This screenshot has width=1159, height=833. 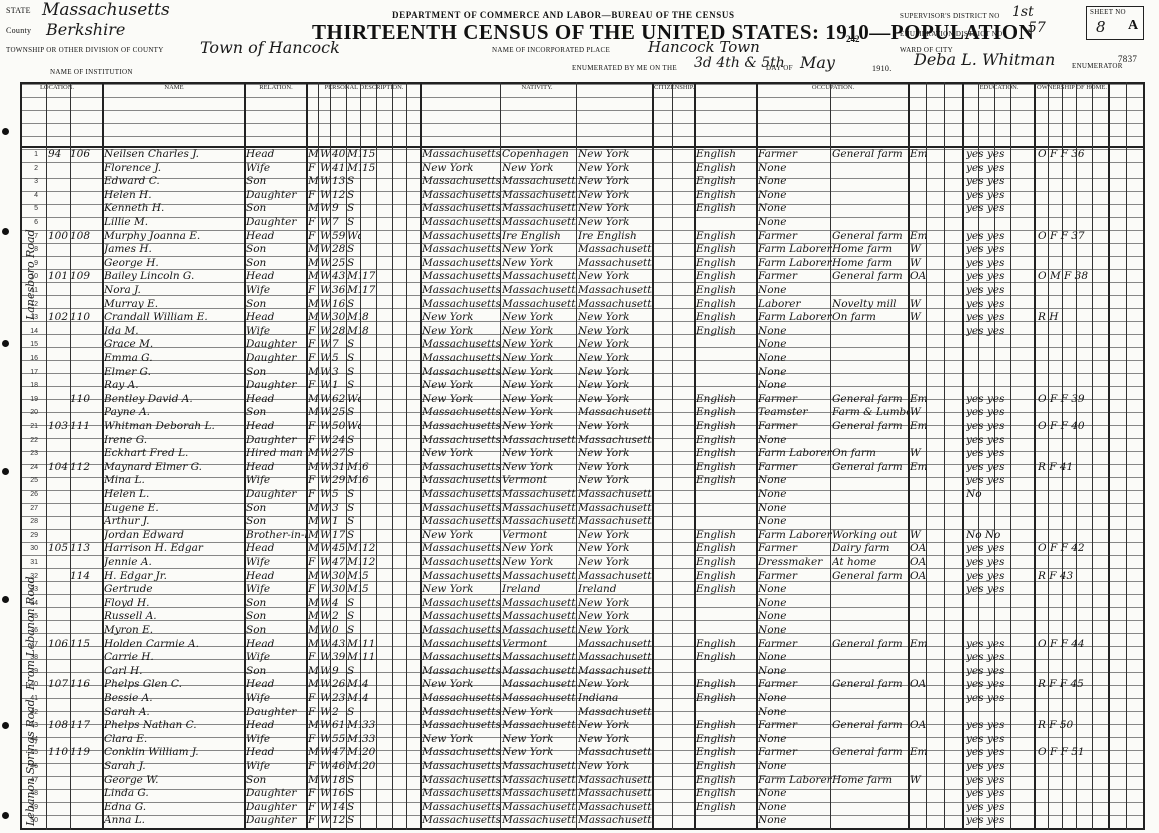 I want to click on age: 2, so click(x=335, y=616).